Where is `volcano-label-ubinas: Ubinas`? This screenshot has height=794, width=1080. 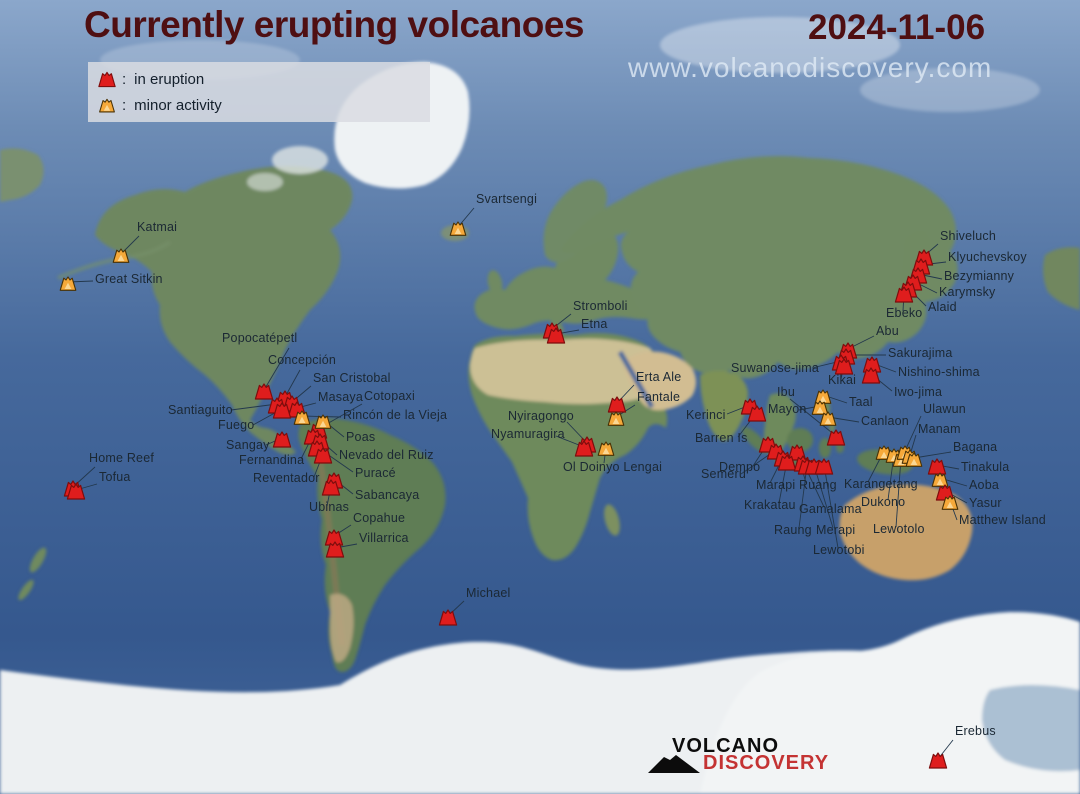 volcano-label-ubinas: Ubinas is located at coordinates (329, 507).